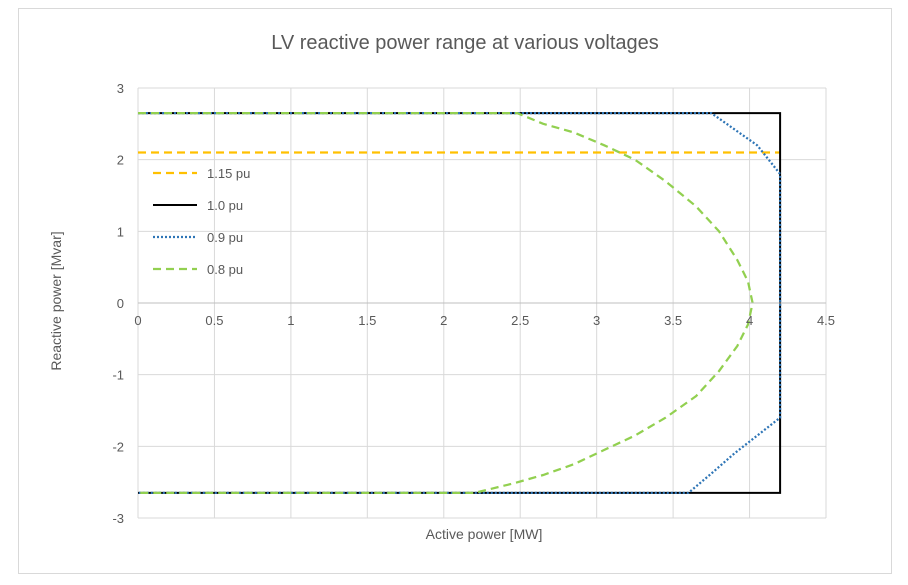 This screenshot has height=585, width=908. I want to click on x-tick-label: 3.5, so click(673, 320).